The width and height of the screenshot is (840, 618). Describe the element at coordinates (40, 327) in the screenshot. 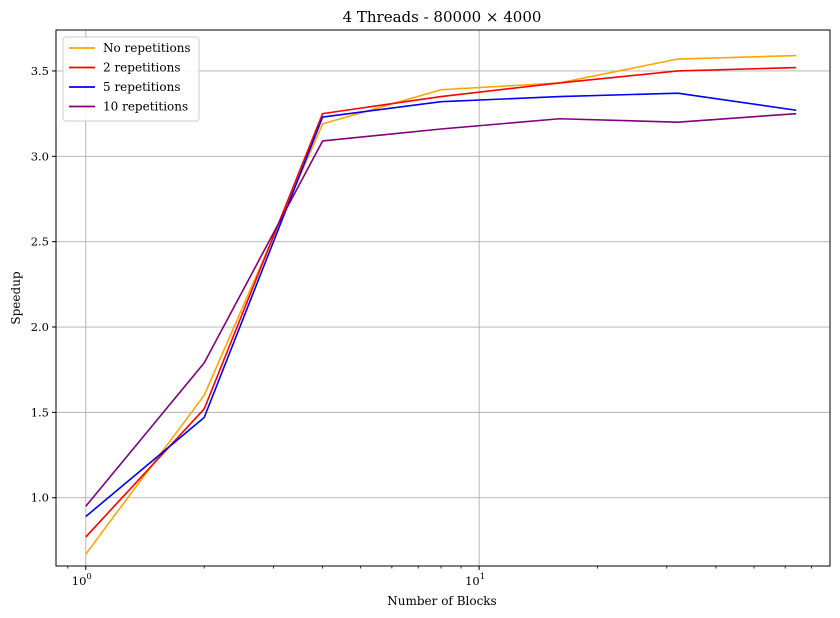

I see `y-tick-label: 2.0` at that location.